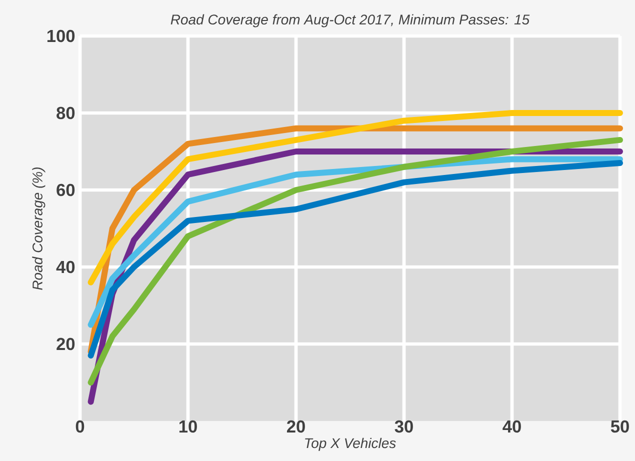  Describe the element at coordinates (80, 426) in the screenshot. I see `x-tick-label: 0` at that location.